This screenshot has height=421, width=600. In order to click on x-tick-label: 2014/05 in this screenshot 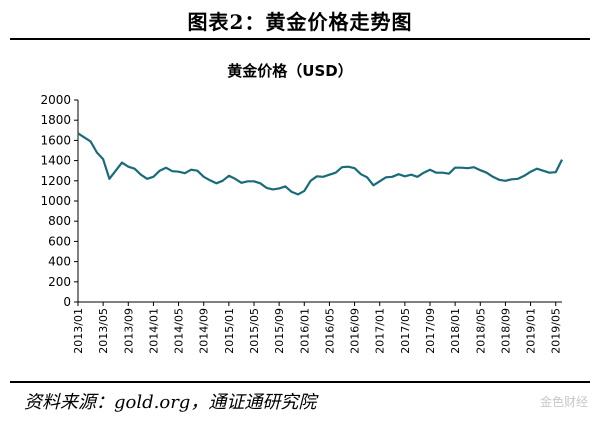, I will do `click(179, 331)`.